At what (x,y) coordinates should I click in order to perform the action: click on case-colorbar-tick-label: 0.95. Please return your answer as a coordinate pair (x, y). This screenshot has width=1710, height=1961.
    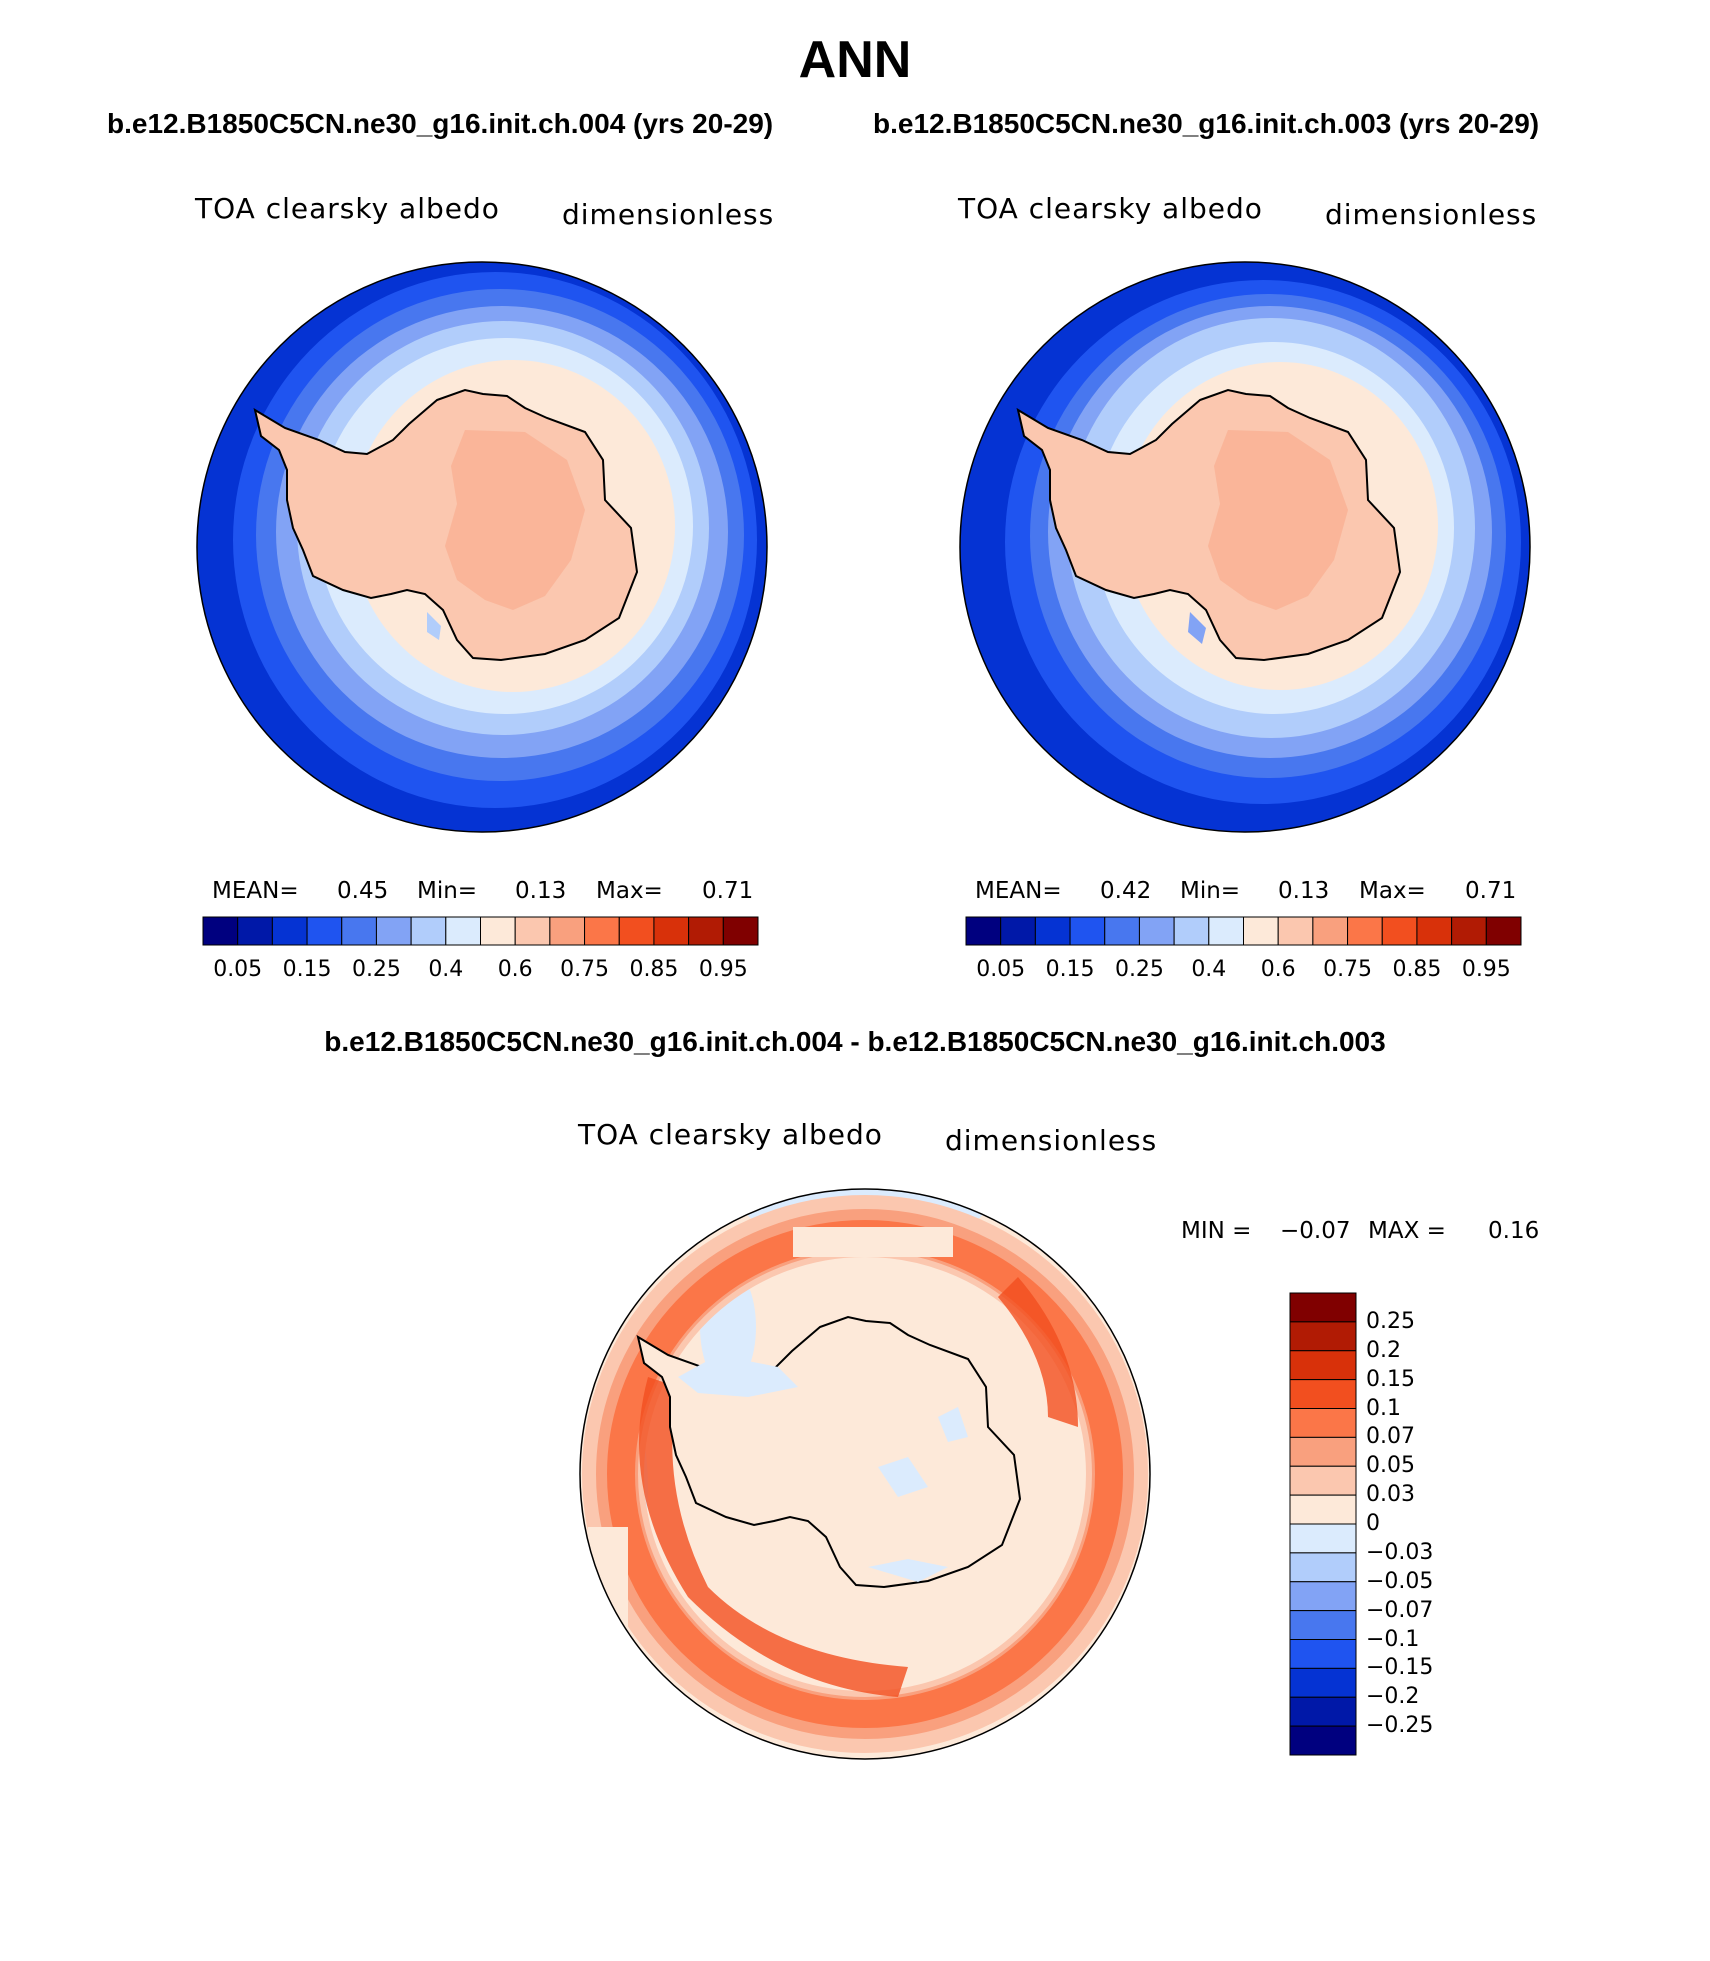
    Looking at the image, I should click on (723, 969).